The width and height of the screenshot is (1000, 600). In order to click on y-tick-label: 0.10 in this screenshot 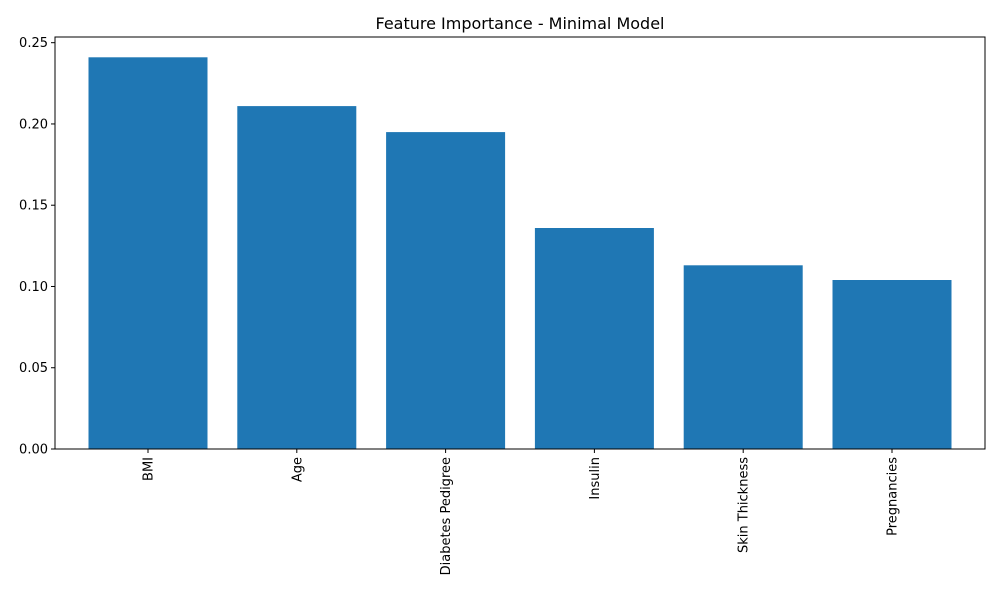, I will do `click(33, 287)`.